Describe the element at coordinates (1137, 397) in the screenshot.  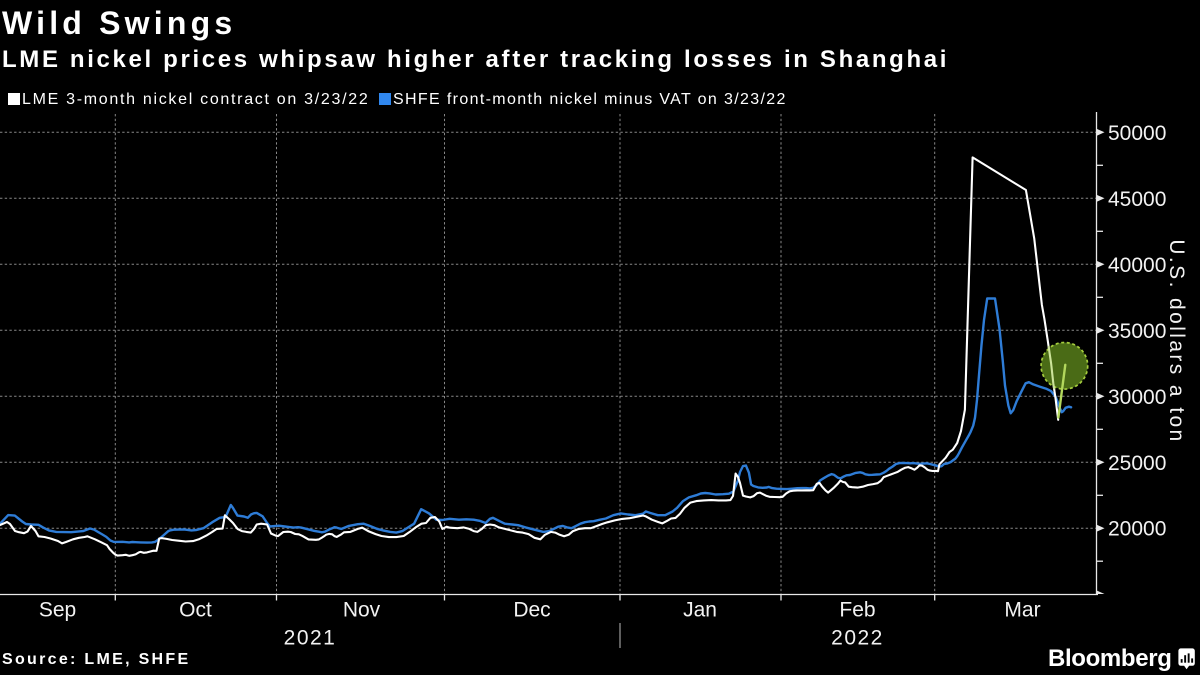
I see `svg-text: 30000` at that location.